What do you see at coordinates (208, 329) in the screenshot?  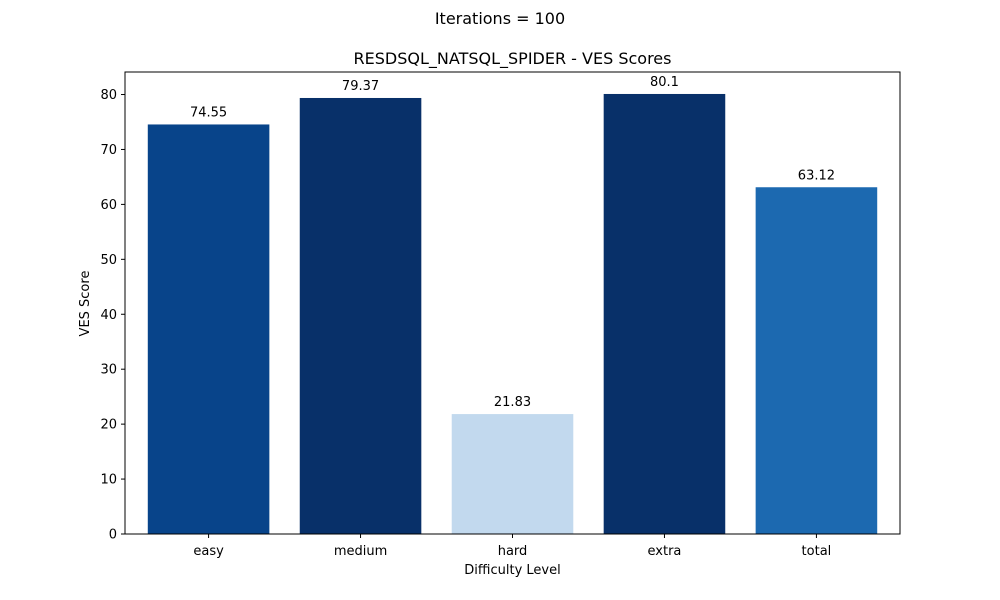 I see `bar-easy` at bounding box center [208, 329].